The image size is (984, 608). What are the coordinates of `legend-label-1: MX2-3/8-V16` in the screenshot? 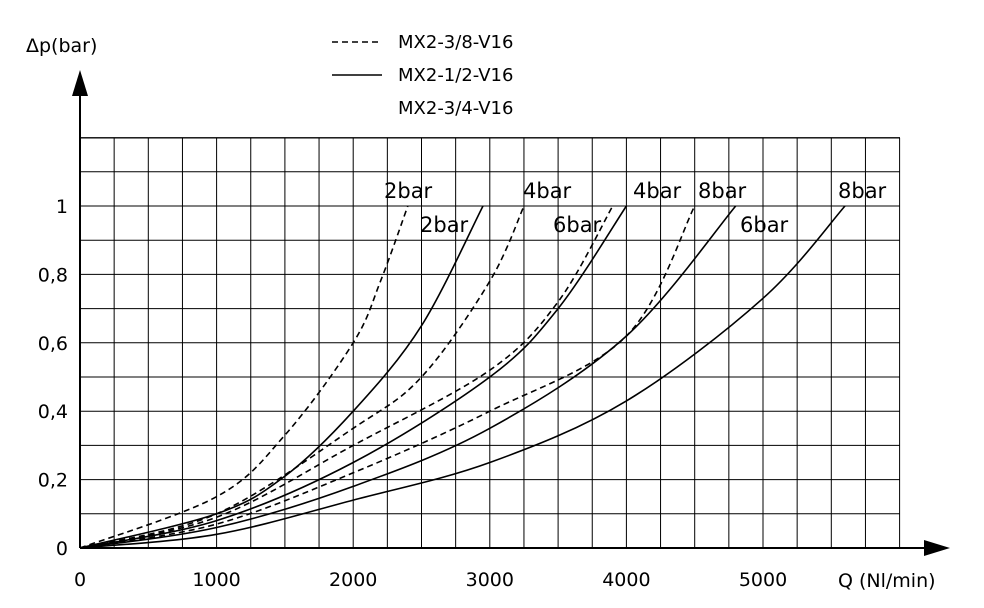 It's located at (455, 42).